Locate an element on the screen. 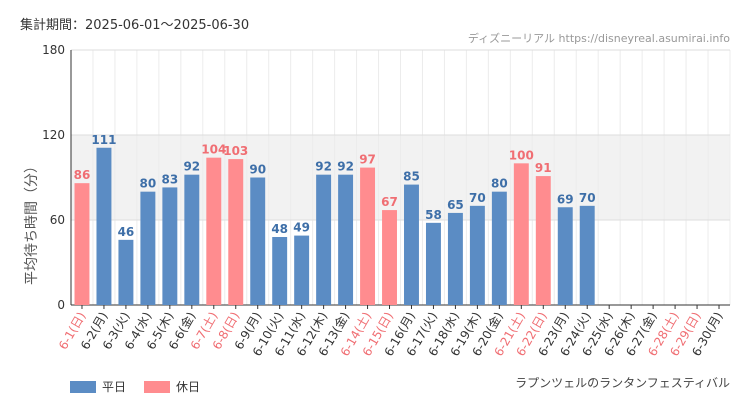 The image size is (750, 410). attraction-name: ラプンツェルのランタンフェスティバル is located at coordinates (622, 383).